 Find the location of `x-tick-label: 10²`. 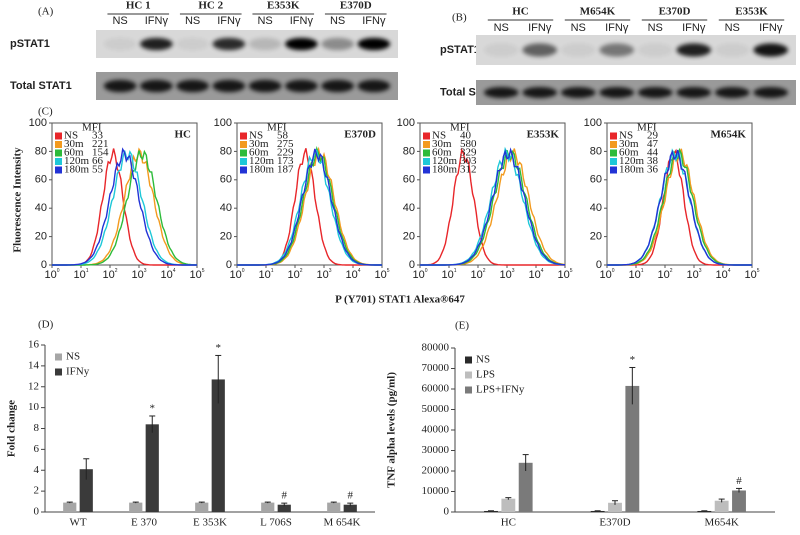

x-tick-label: 10² is located at coordinates (294, 274).